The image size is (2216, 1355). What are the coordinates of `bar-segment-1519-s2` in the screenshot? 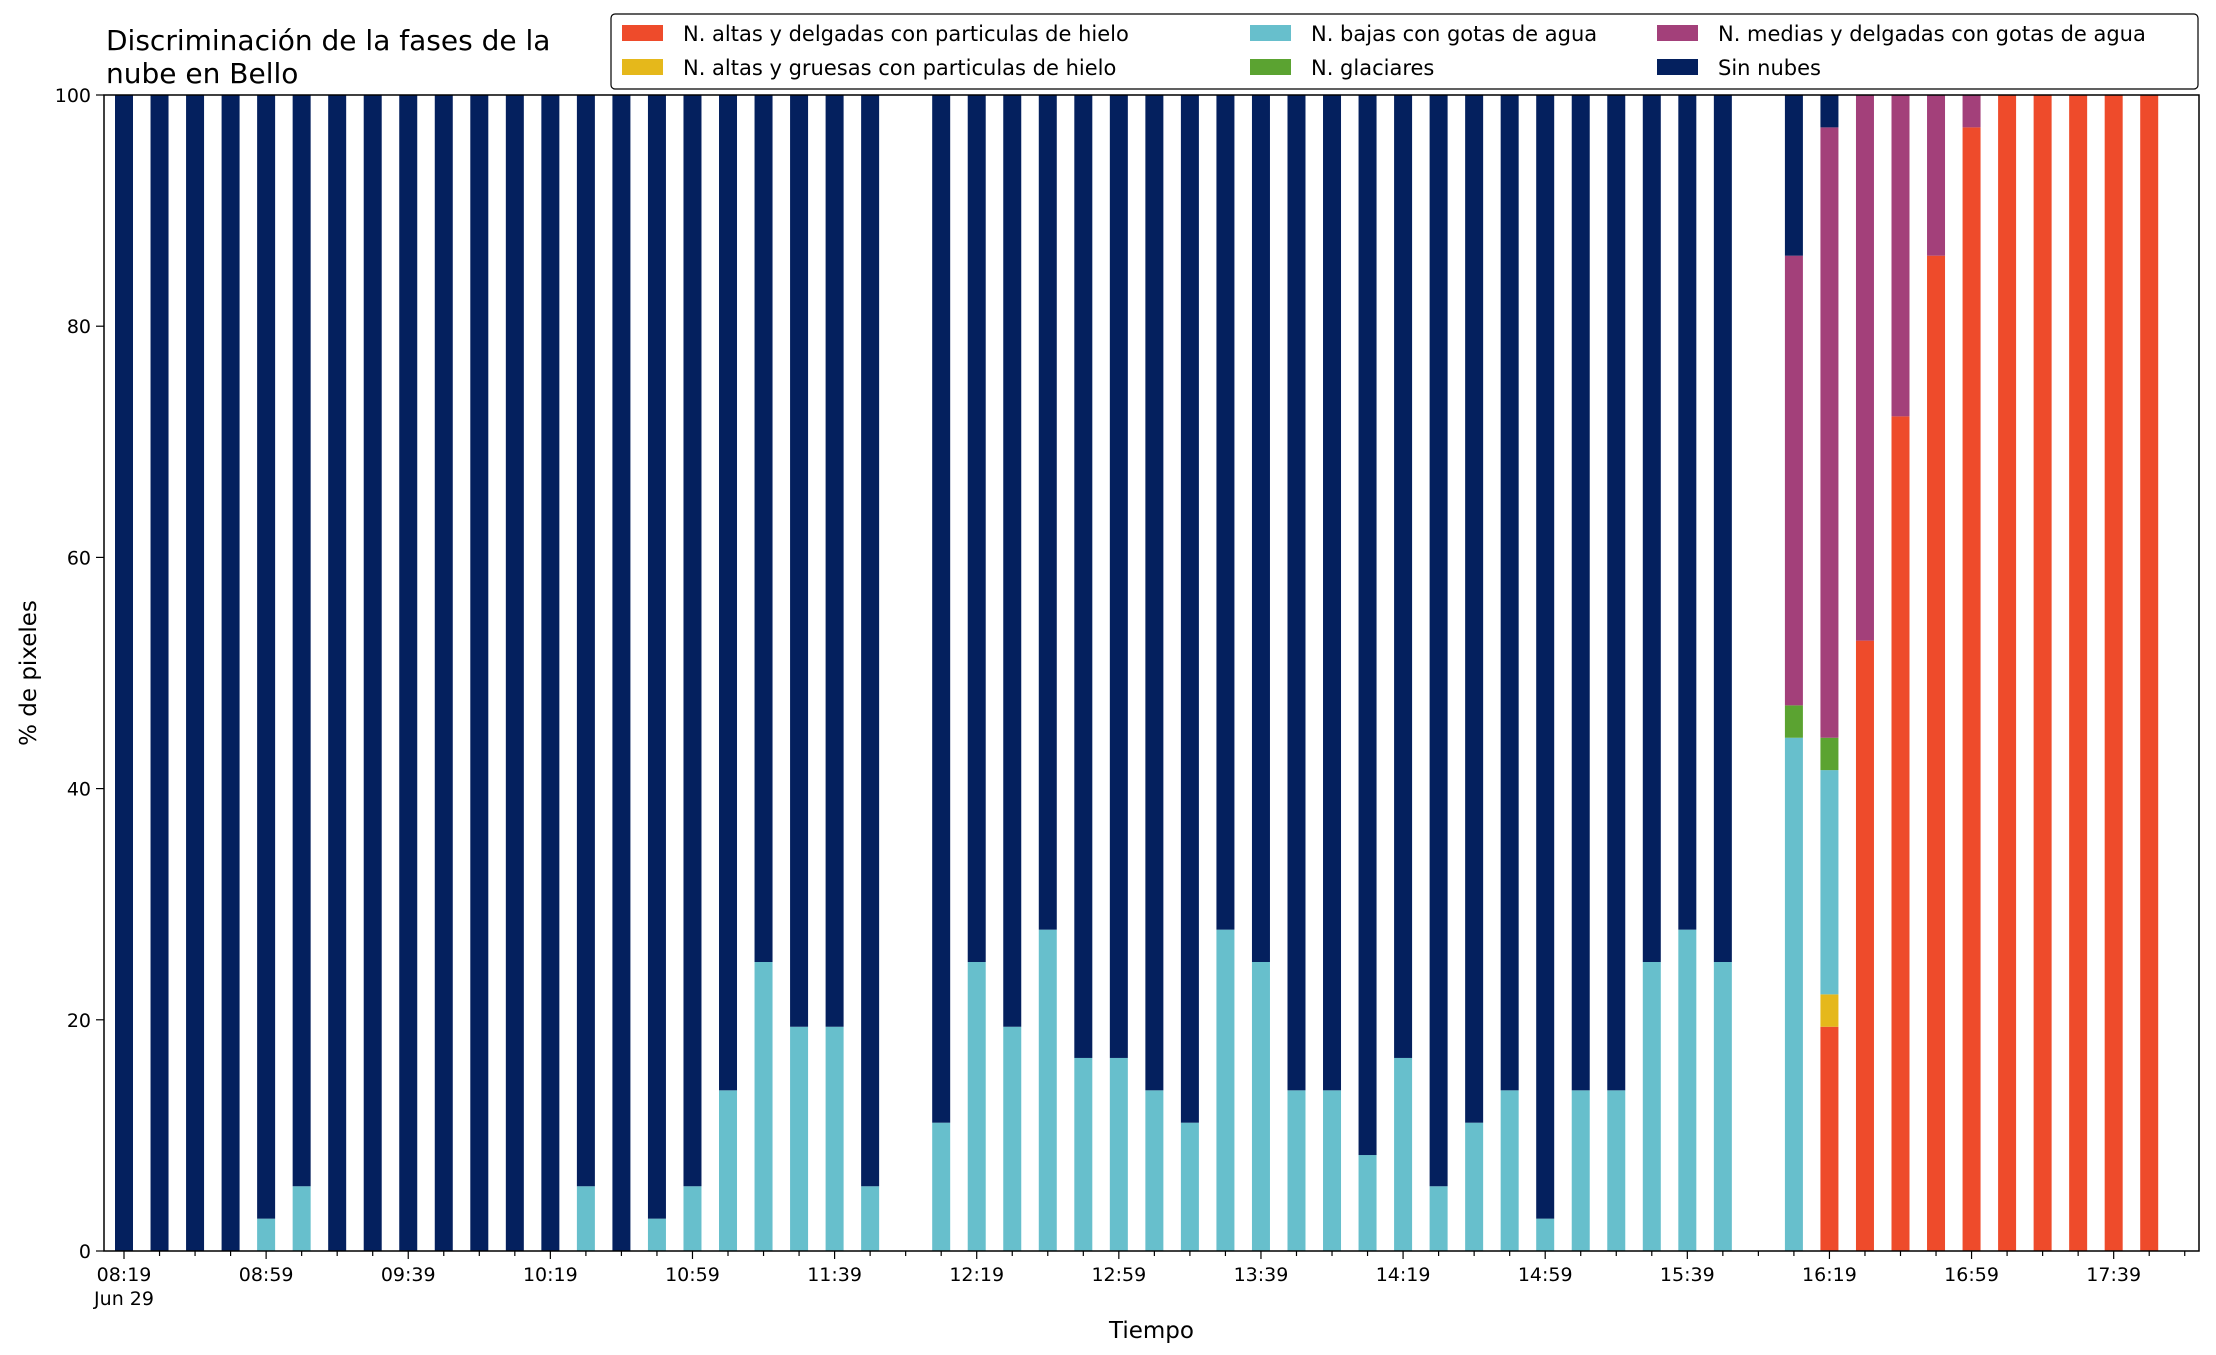 It's located at (1616, 1170).